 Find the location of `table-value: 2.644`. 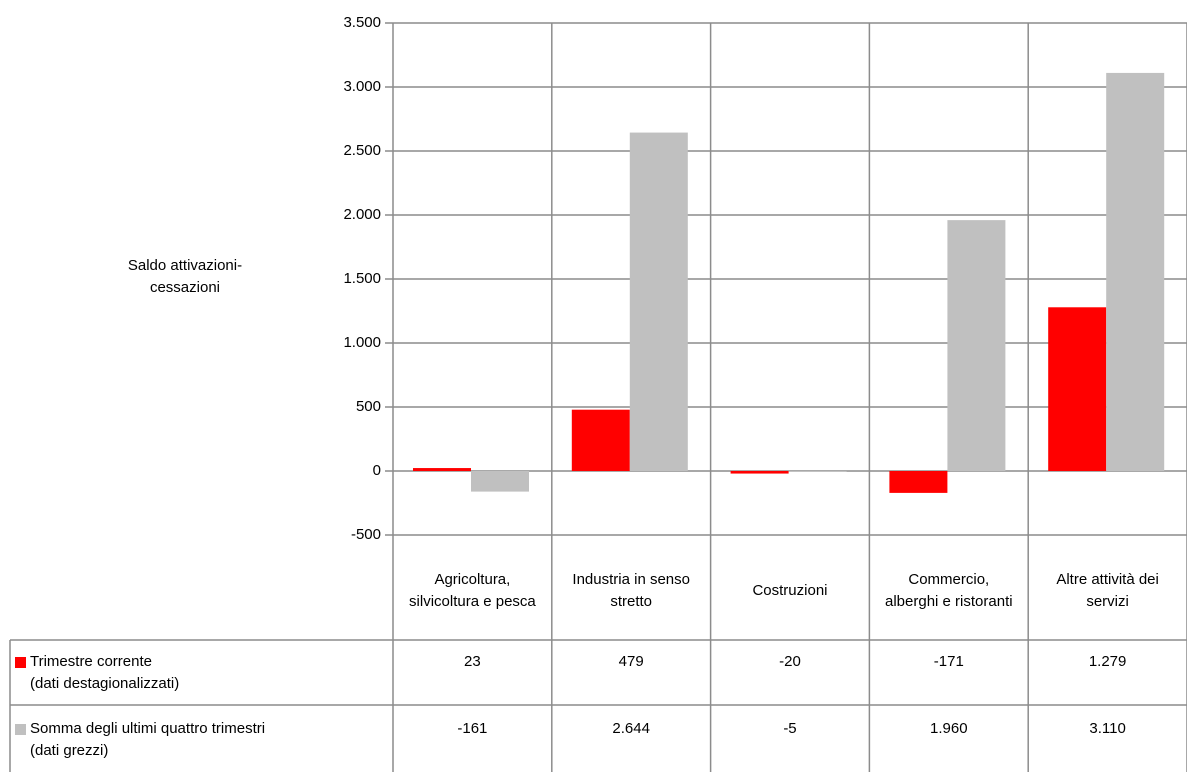

table-value: 2.644 is located at coordinates (631, 728).